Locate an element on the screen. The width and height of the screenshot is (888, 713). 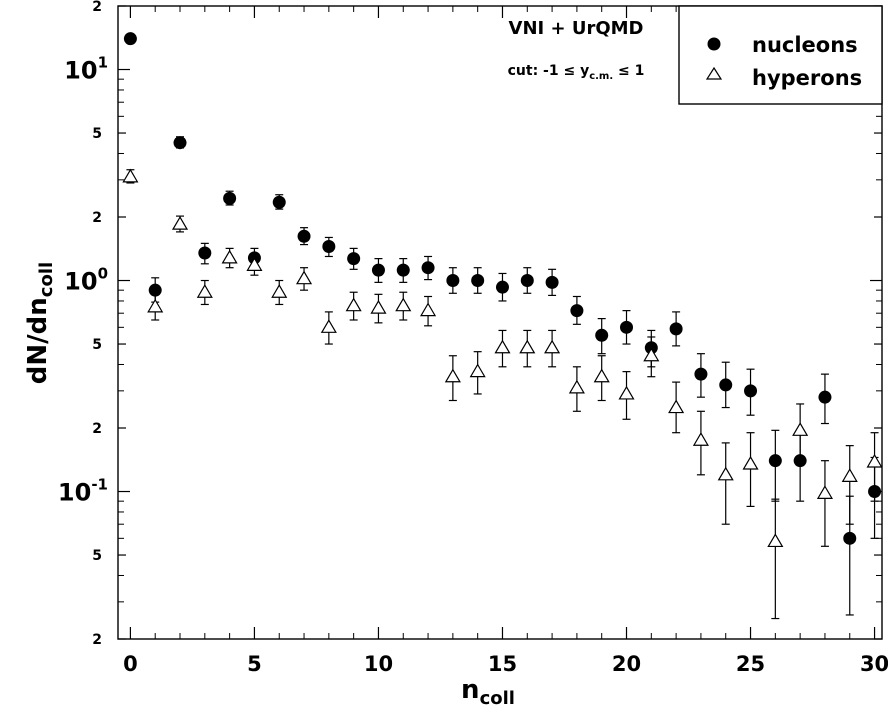
legend-label-nucleons: nucleons is located at coordinates (805, 45).